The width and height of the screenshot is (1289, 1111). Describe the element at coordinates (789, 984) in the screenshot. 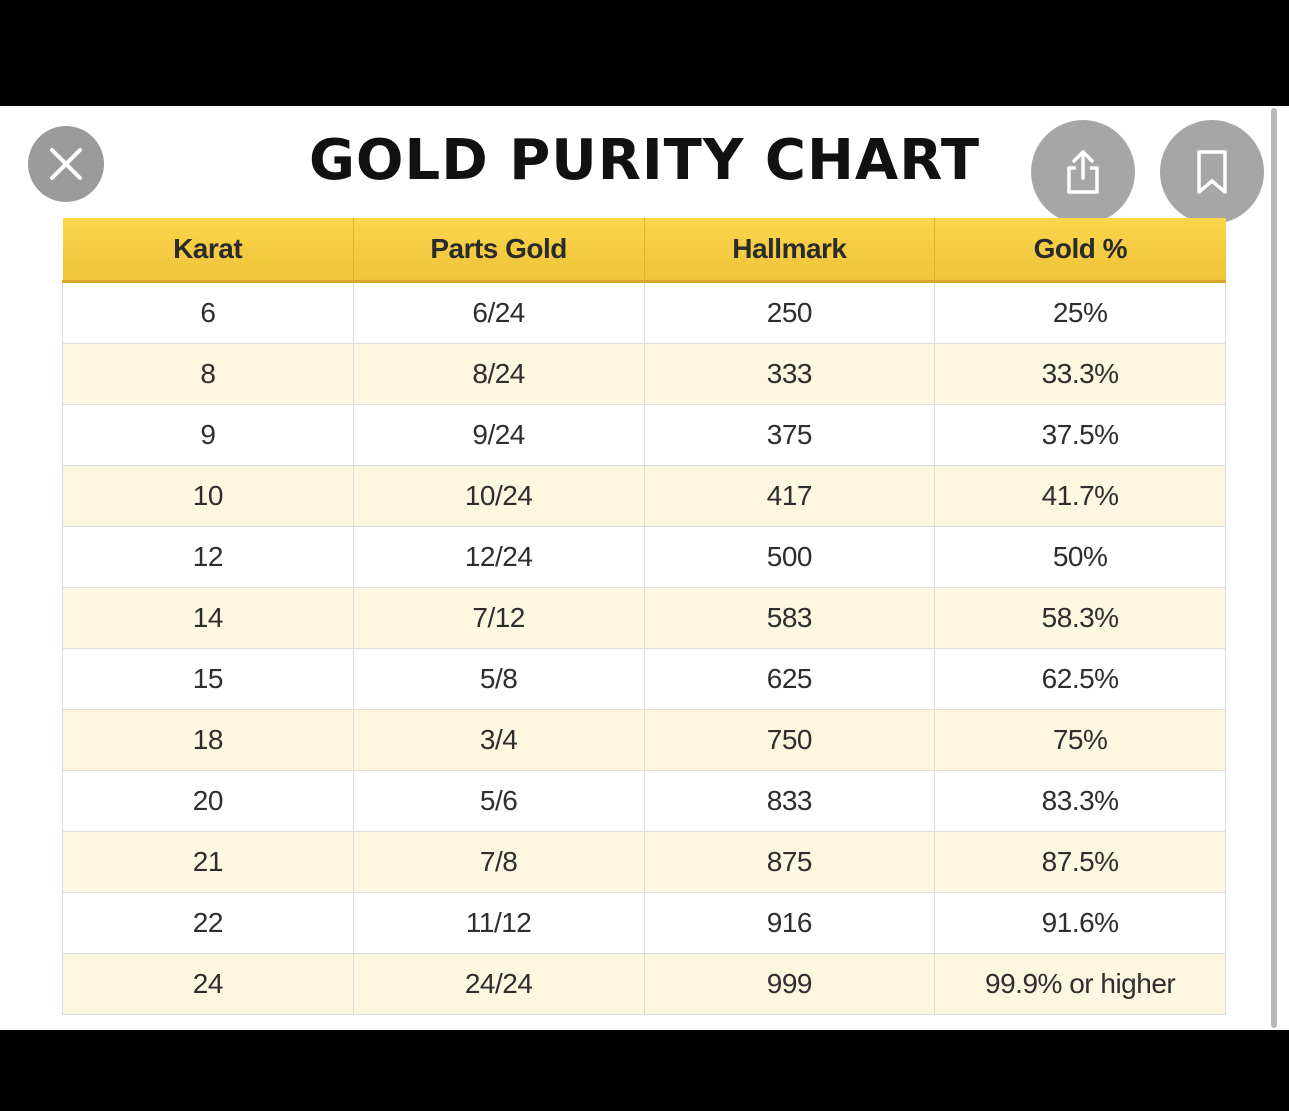

I see `cell-hallmark: 999` at that location.